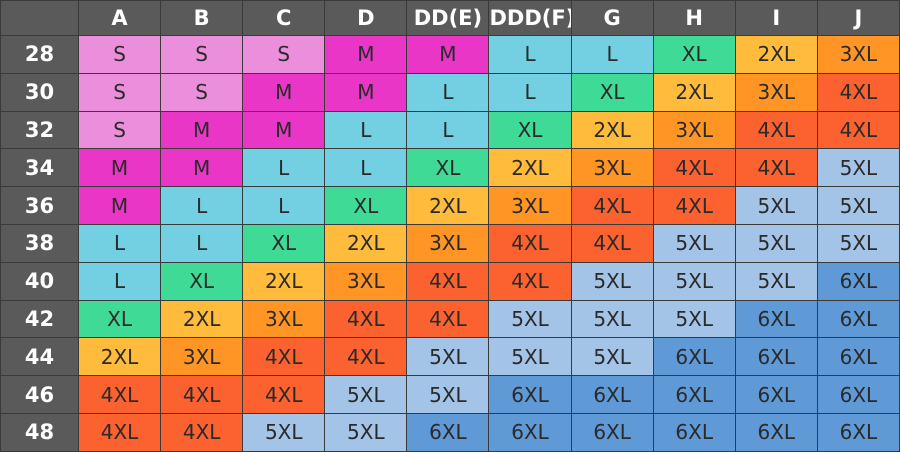  What do you see at coordinates (39, 281) in the screenshot?
I see `row-header: 40` at bounding box center [39, 281].